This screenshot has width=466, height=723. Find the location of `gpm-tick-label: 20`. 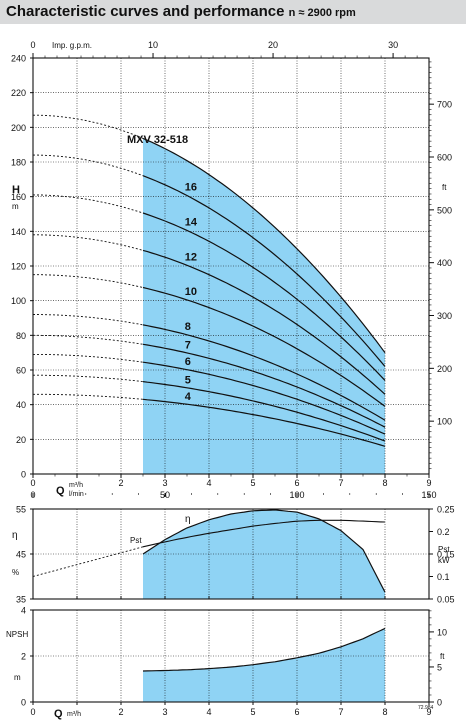

gpm-tick-label: 20 is located at coordinates (273, 45).